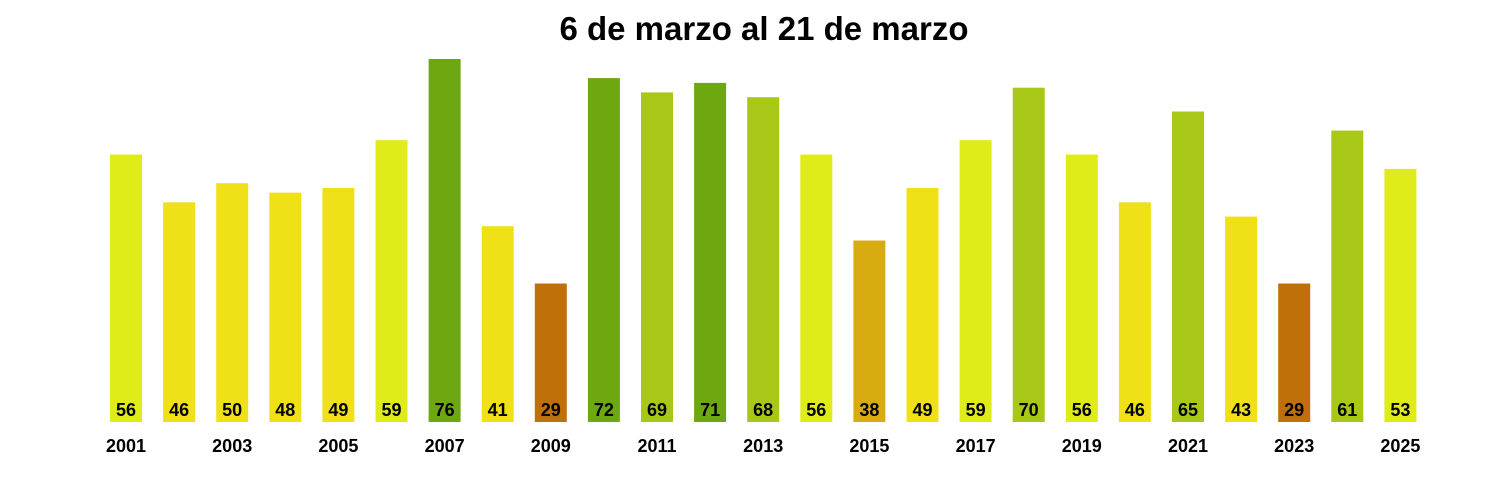 This screenshot has height=500, width=1500. Describe the element at coordinates (551, 446) in the screenshot. I see `x-tick-2009: 2009` at that location.